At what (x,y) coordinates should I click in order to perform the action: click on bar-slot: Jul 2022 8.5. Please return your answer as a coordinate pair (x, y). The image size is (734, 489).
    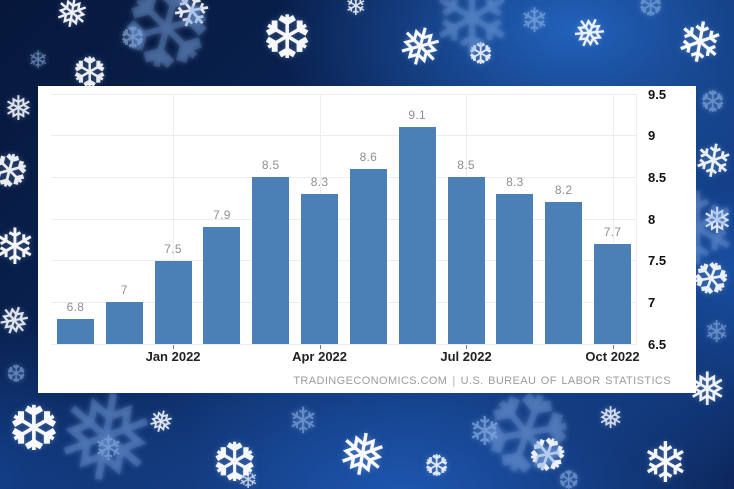
    Looking at the image, I should click on (466, 229).